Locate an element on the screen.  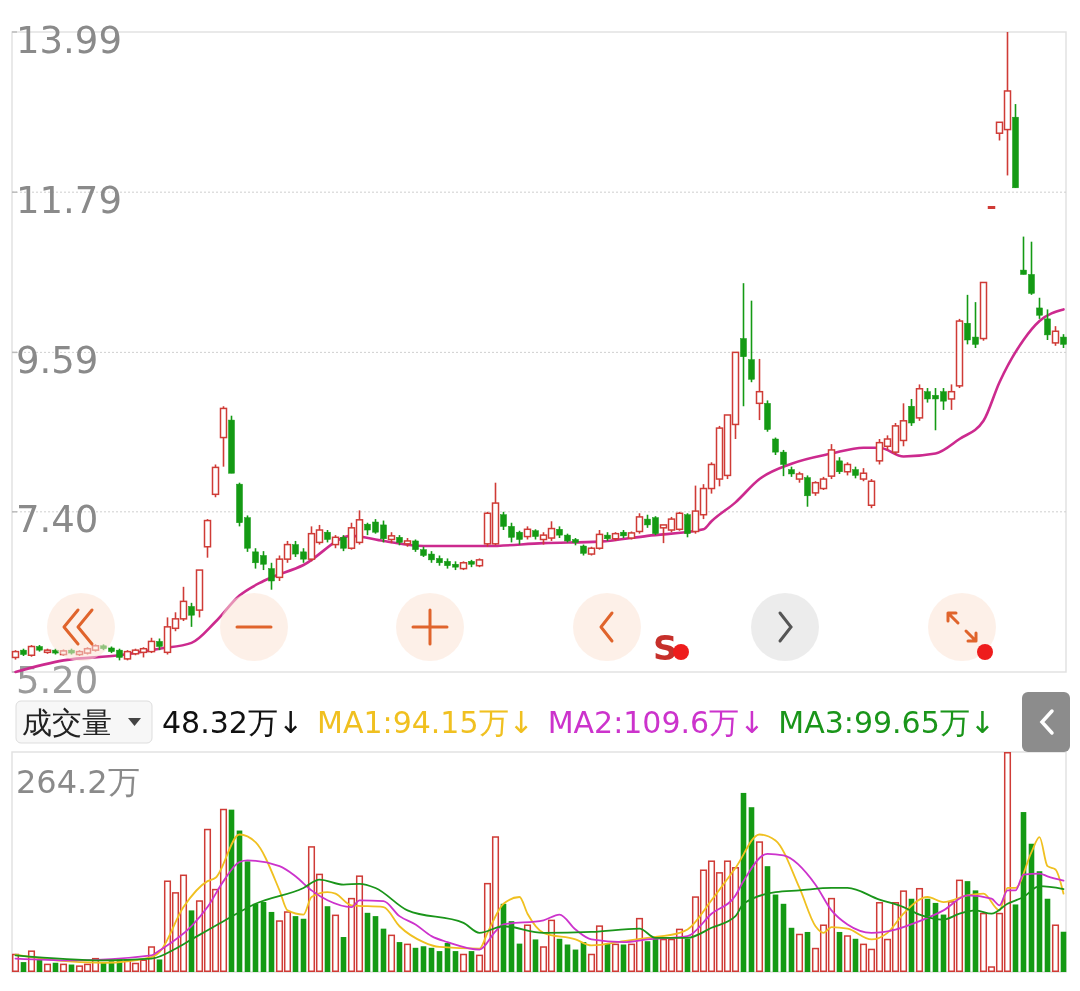
y-tick-label: 9.59 is located at coordinates (57, 360).